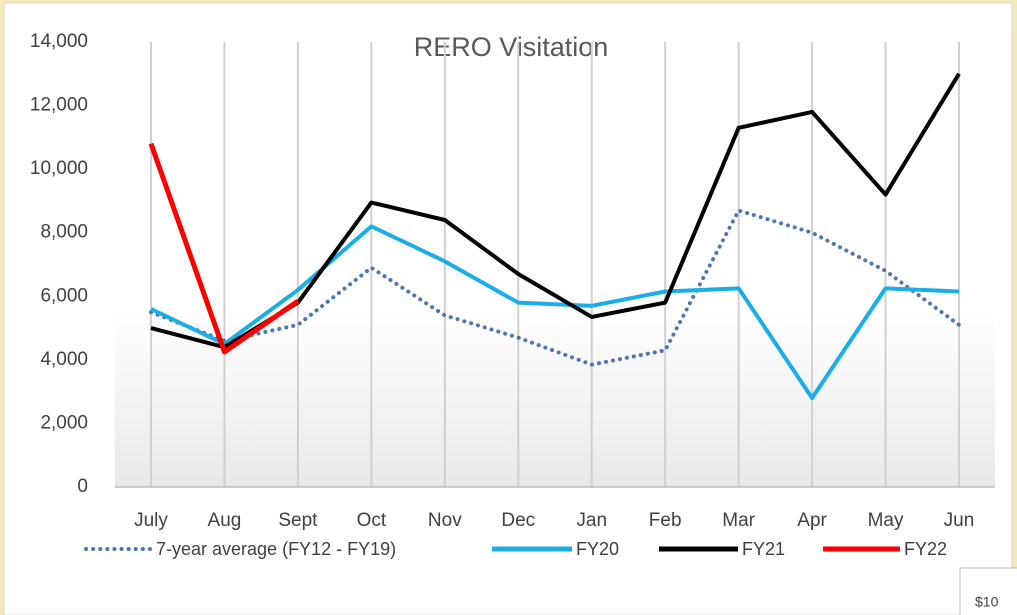 The image size is (1017, 615). Describe the element at coordinates (511, 47) in the screenshot. I see `chart-title: RERO Visitation` at that location.